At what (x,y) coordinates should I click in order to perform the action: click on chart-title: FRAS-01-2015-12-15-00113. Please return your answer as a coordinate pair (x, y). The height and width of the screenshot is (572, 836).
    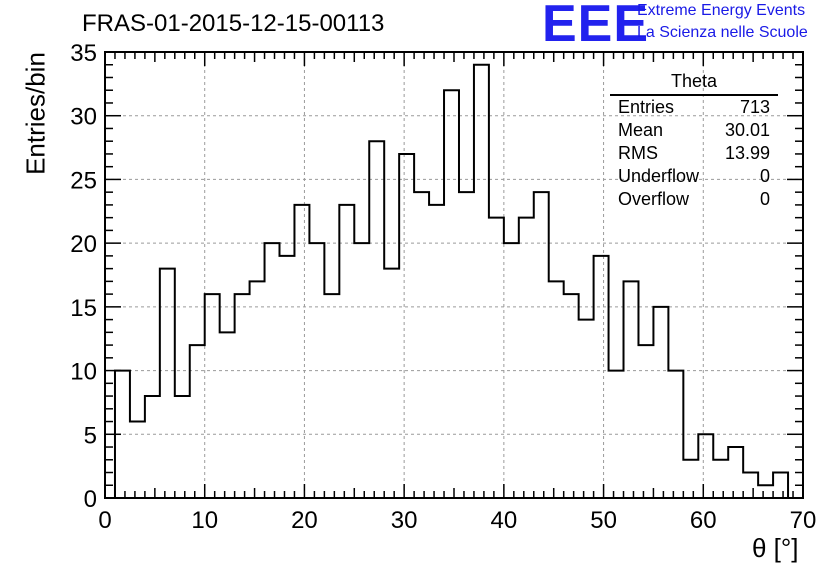
    Looking at the image, I should click on (233, 23).